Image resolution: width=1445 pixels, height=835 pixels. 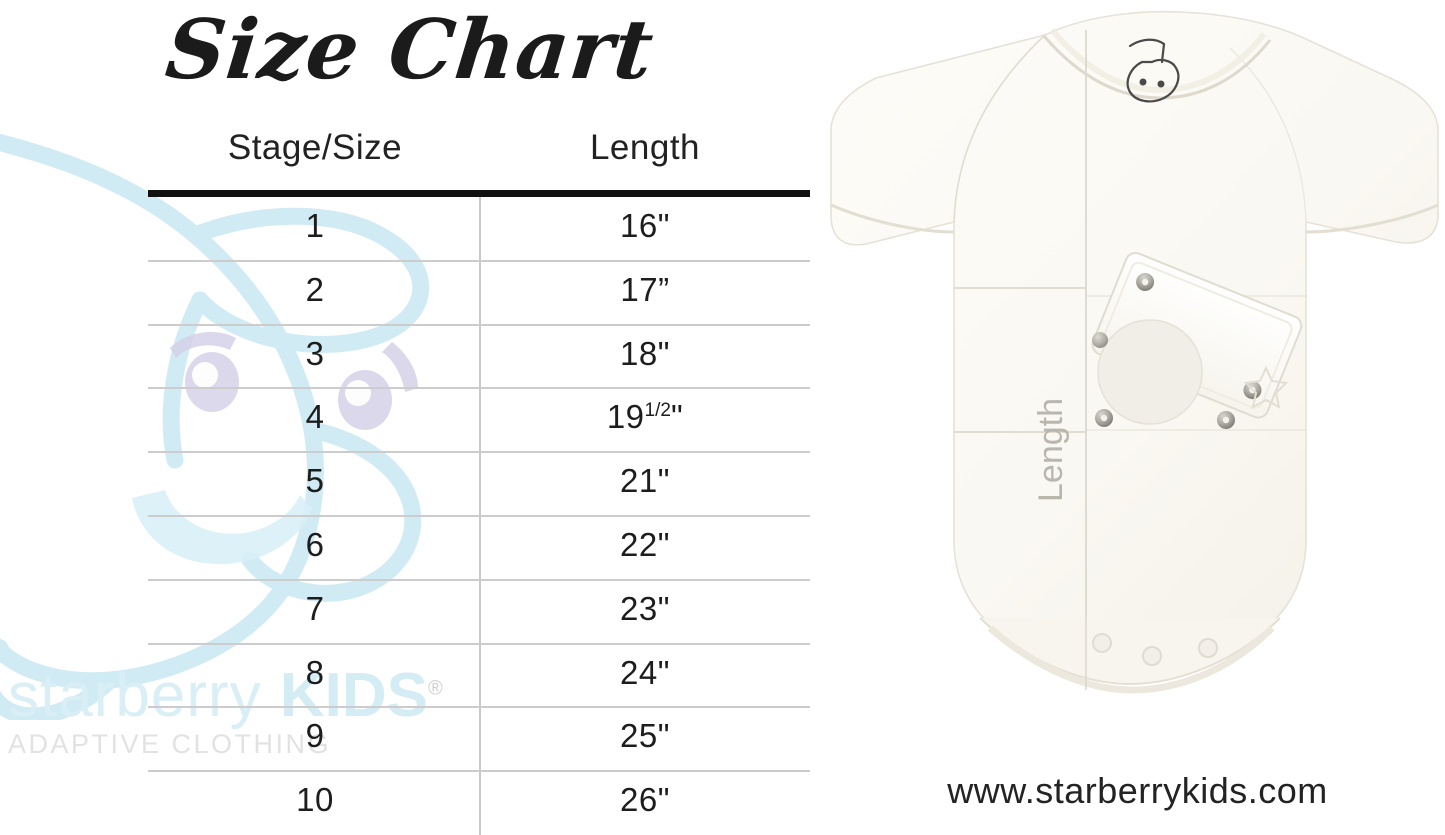 I want to click on table-cell-stage: 1, so click(x=315, y=225).